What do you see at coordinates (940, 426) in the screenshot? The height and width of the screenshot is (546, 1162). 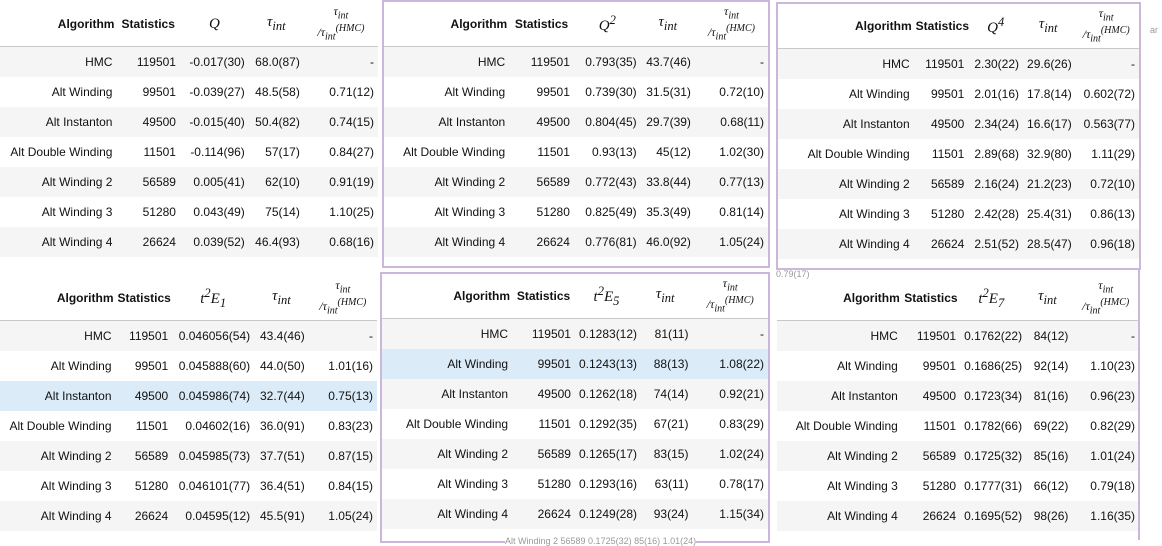 I see `cell-statistics: 11501` at bounding box center [940, 426].